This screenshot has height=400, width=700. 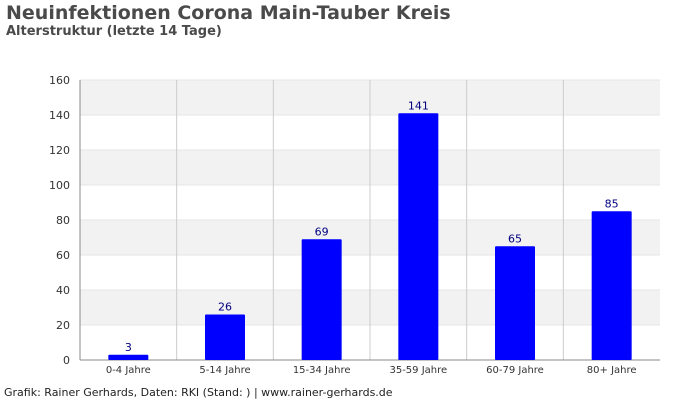 I want to click on data-label: 65, so click(x=515, y=238).